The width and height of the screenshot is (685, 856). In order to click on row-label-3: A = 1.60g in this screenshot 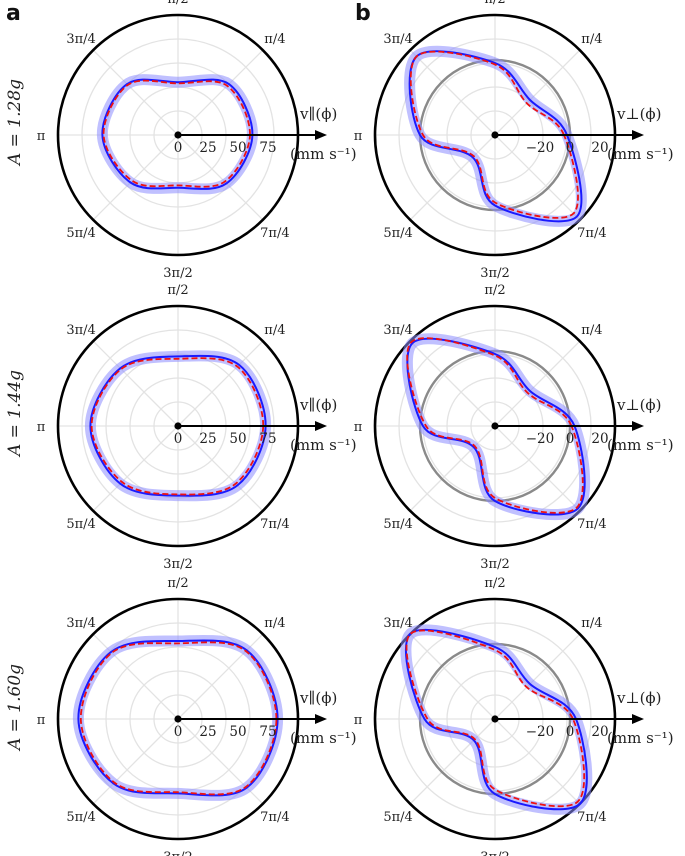, I will do `click(15, 708)`.